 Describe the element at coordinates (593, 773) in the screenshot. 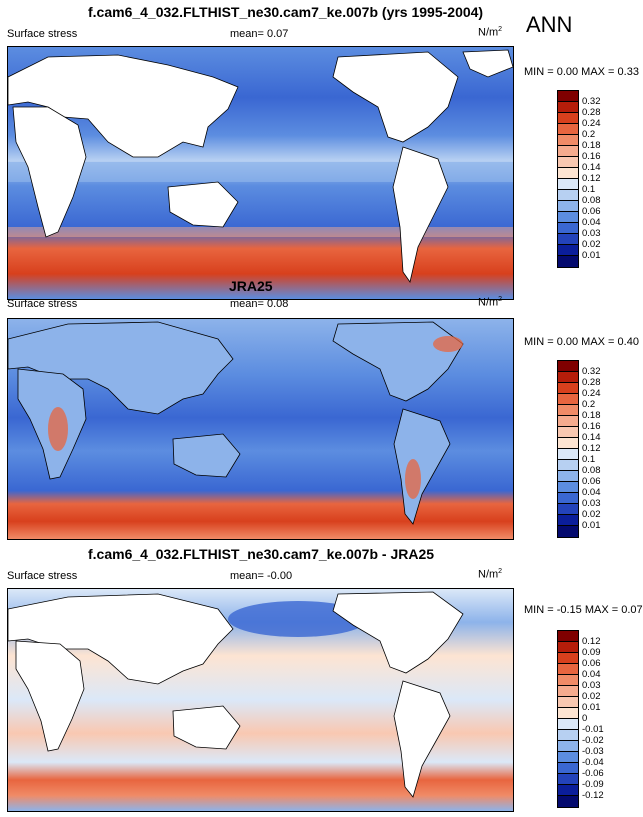

I see `legend-label: -0.06` at that location.